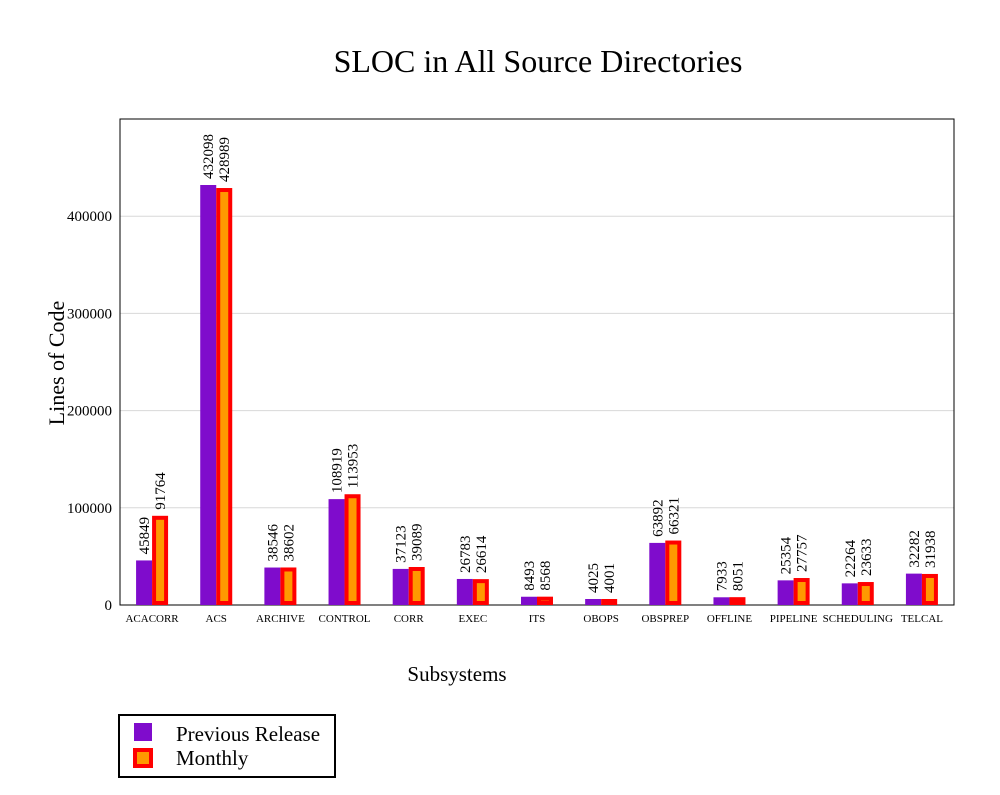  What do you see at coordinates (225, 159) in the screenshot?
I see `data-label: 428989` at bounding box center [225, 159].